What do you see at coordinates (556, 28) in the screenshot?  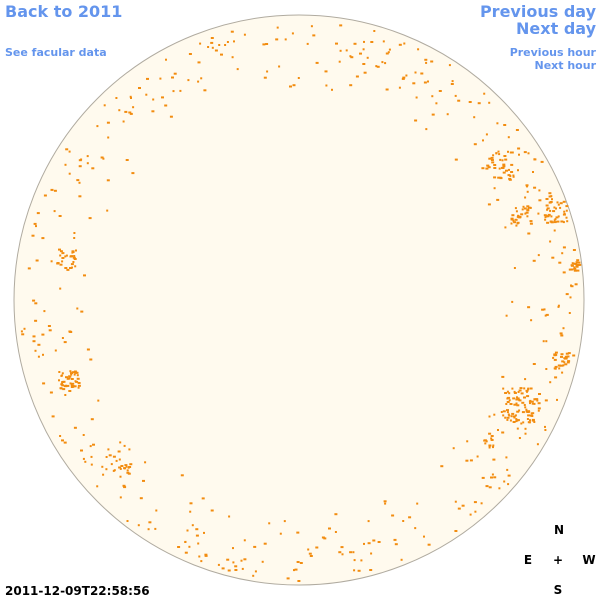 I see `next-day-link: Next day` at bounding box center [556, 28].